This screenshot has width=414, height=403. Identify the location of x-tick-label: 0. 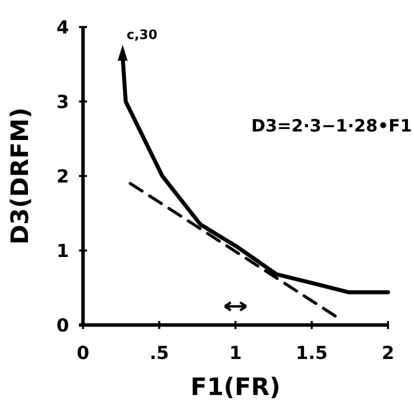
(83, 353).